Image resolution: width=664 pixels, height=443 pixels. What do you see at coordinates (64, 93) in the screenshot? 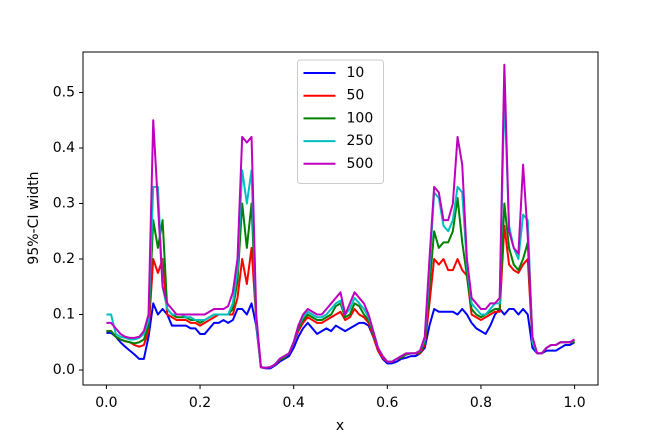
I see `y-tick-label: 0.5` at bounding box center [64, 93].